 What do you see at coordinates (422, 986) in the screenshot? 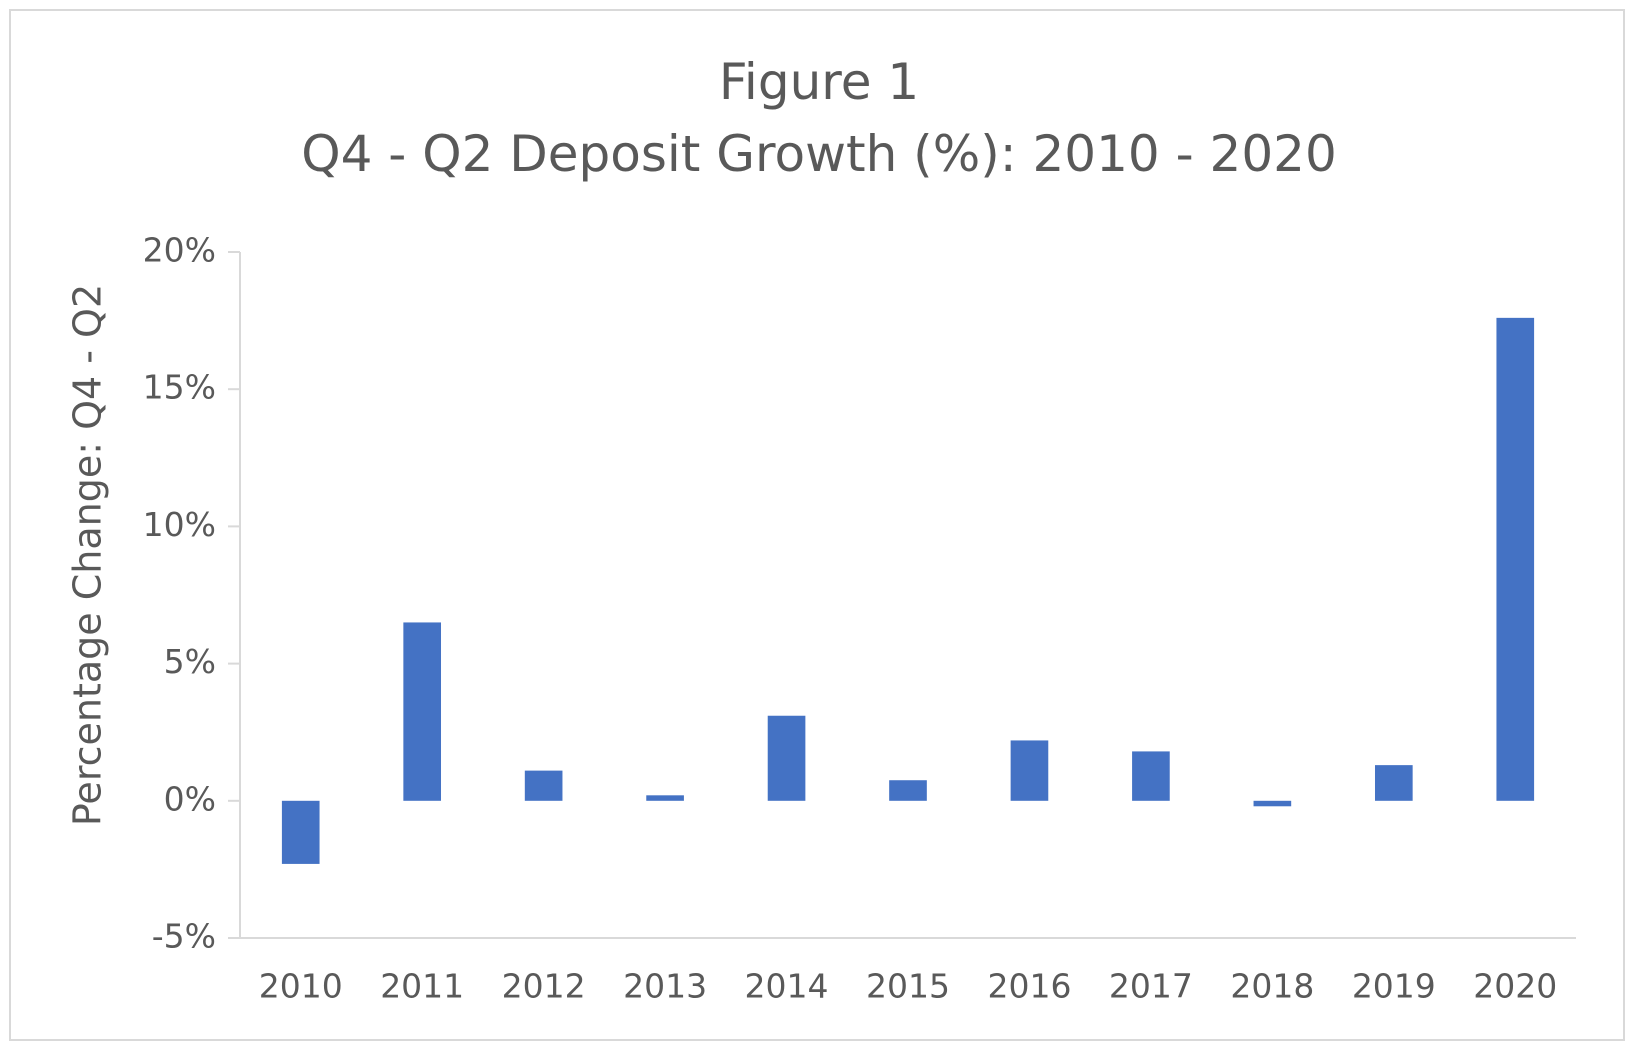
I see `x-tick-label: 2011` at bounding box center [422, 986].